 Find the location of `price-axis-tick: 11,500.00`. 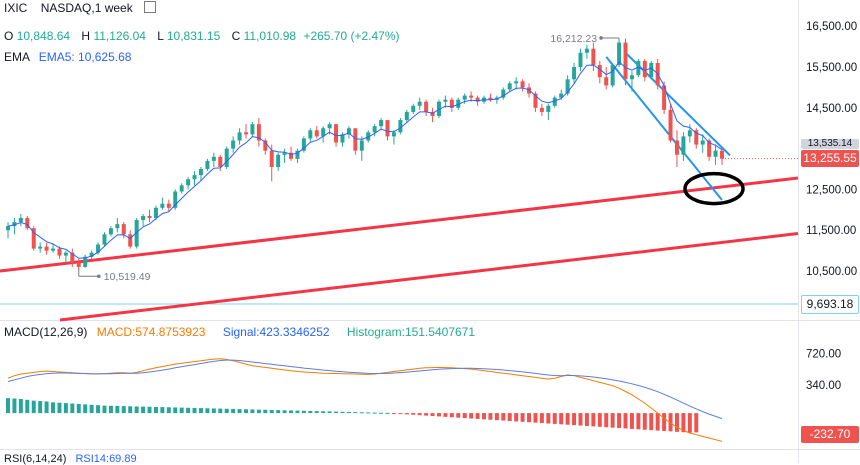

price-axis-tick: 11,500.00 is located at coordinates (831, 231).